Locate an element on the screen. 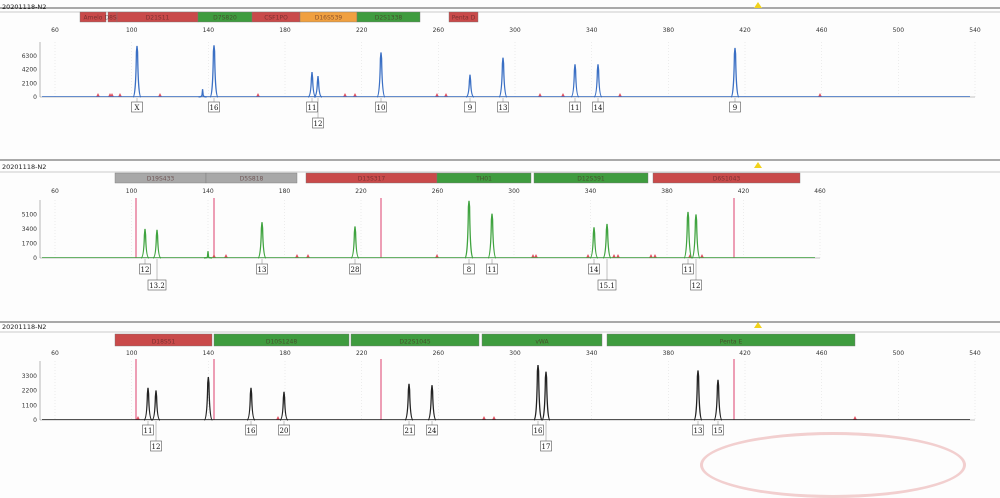 This screenshot has width=1000, height=498. x-tick-label: 340 is located at coordinates (592, 353).